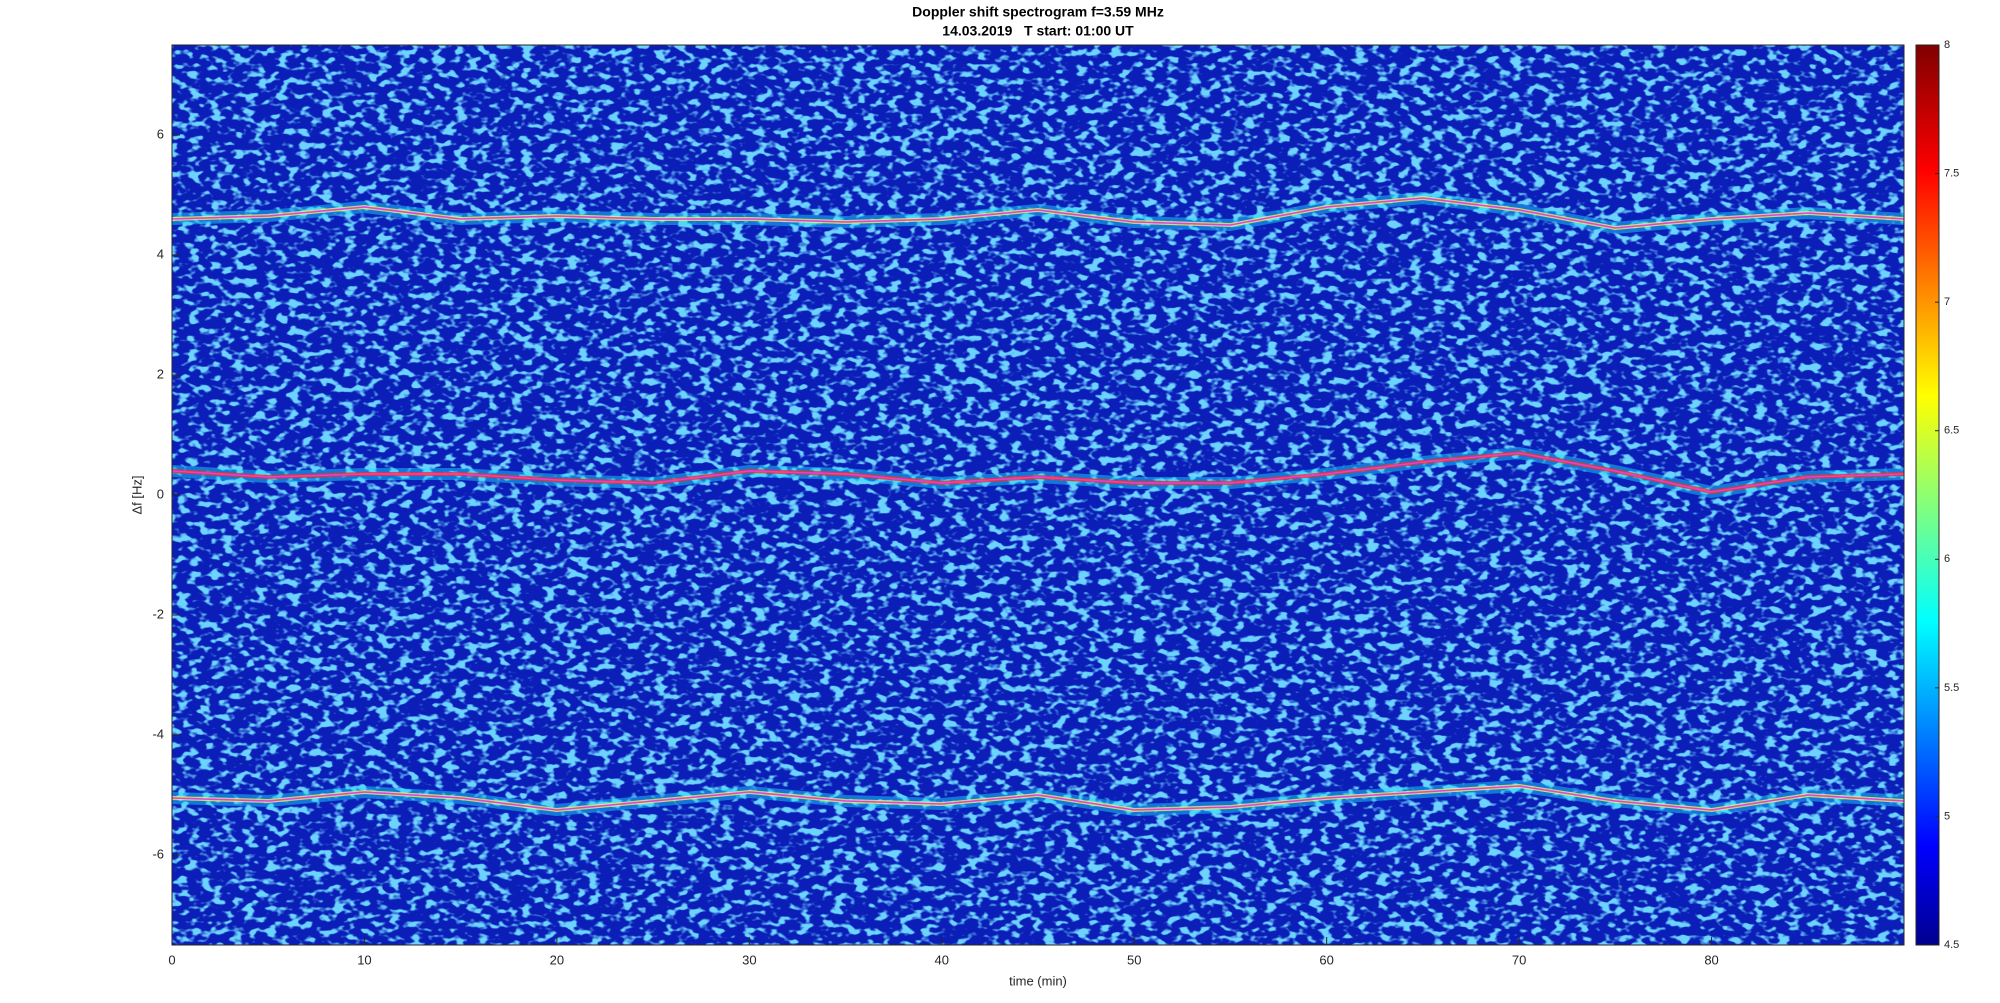 This screenshot has height=1003, width=2000. I want to click on x-tick-label: 30, so click(749, 959).